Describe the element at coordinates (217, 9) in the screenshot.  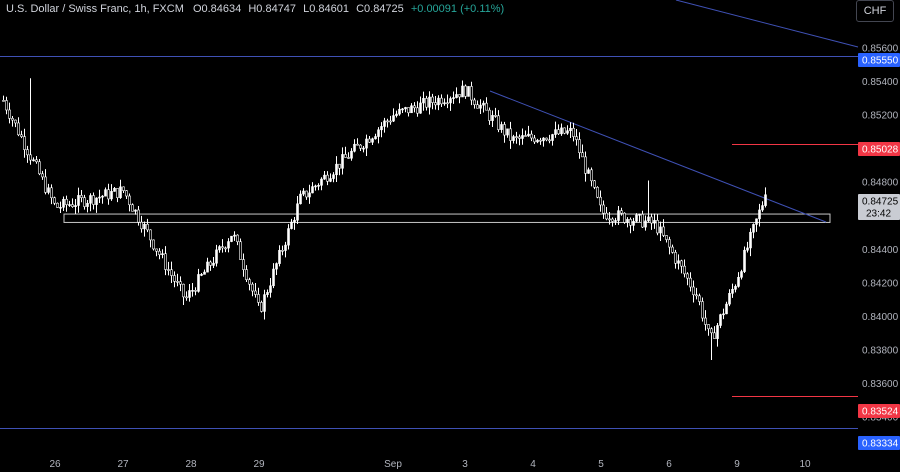
I see `open-value: O0.84634` at that location.